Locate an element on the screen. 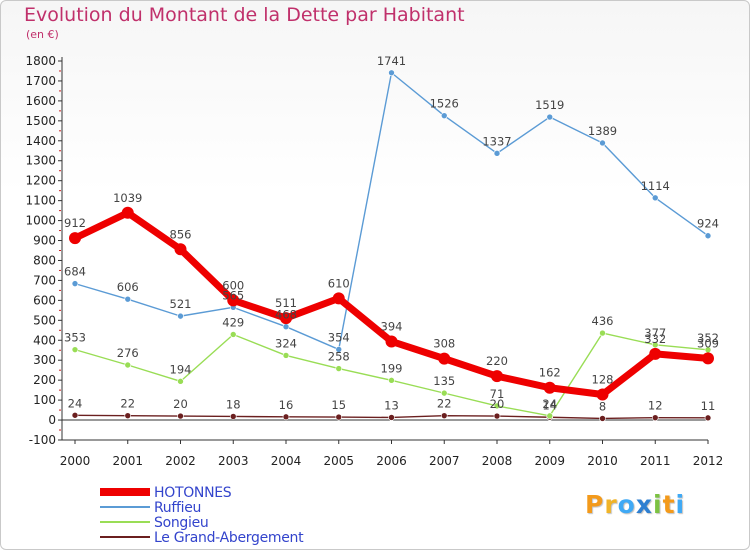  legend-label-hotonnes: HOTONNES is located at coordinates (193, 493).